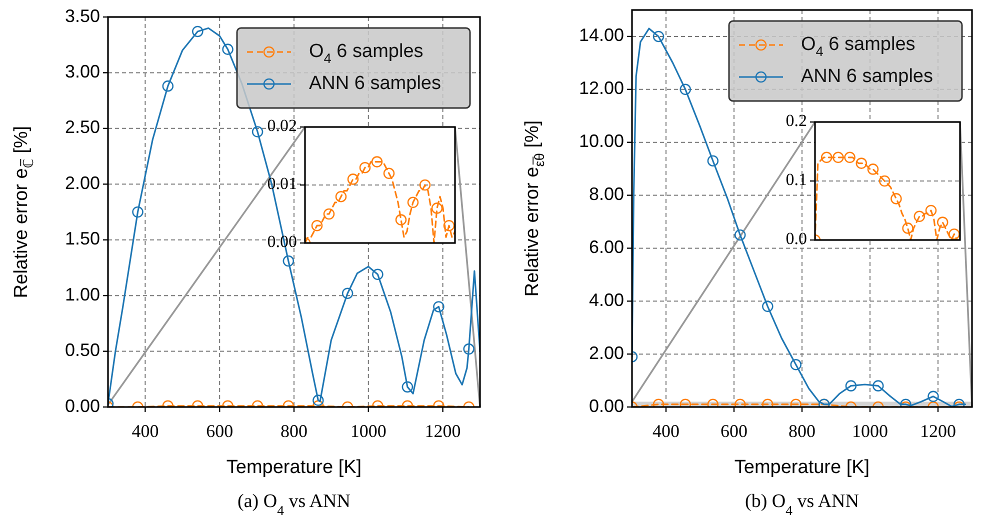  Describe the element at coordinates (82, 350) in the screenshot. I see `y-tick-label: 0.50` at that location.